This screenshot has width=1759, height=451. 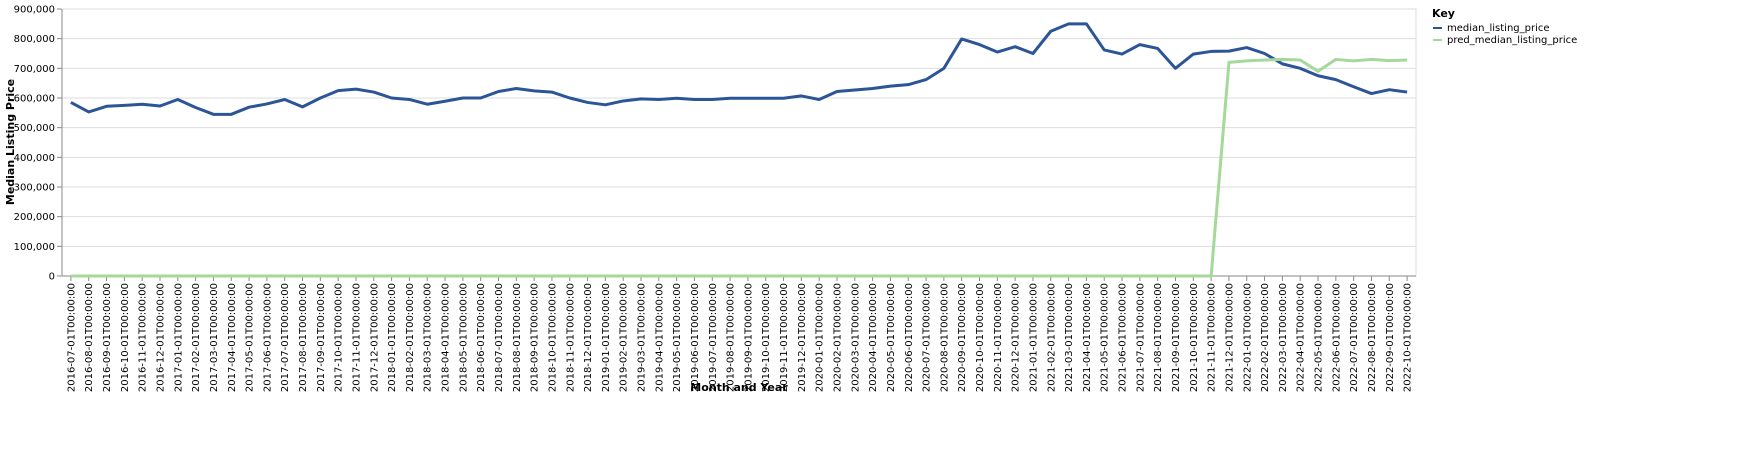 I want to click on x-tick-label: 2019-10-01T00:00:00, so click(x=766, y=337).